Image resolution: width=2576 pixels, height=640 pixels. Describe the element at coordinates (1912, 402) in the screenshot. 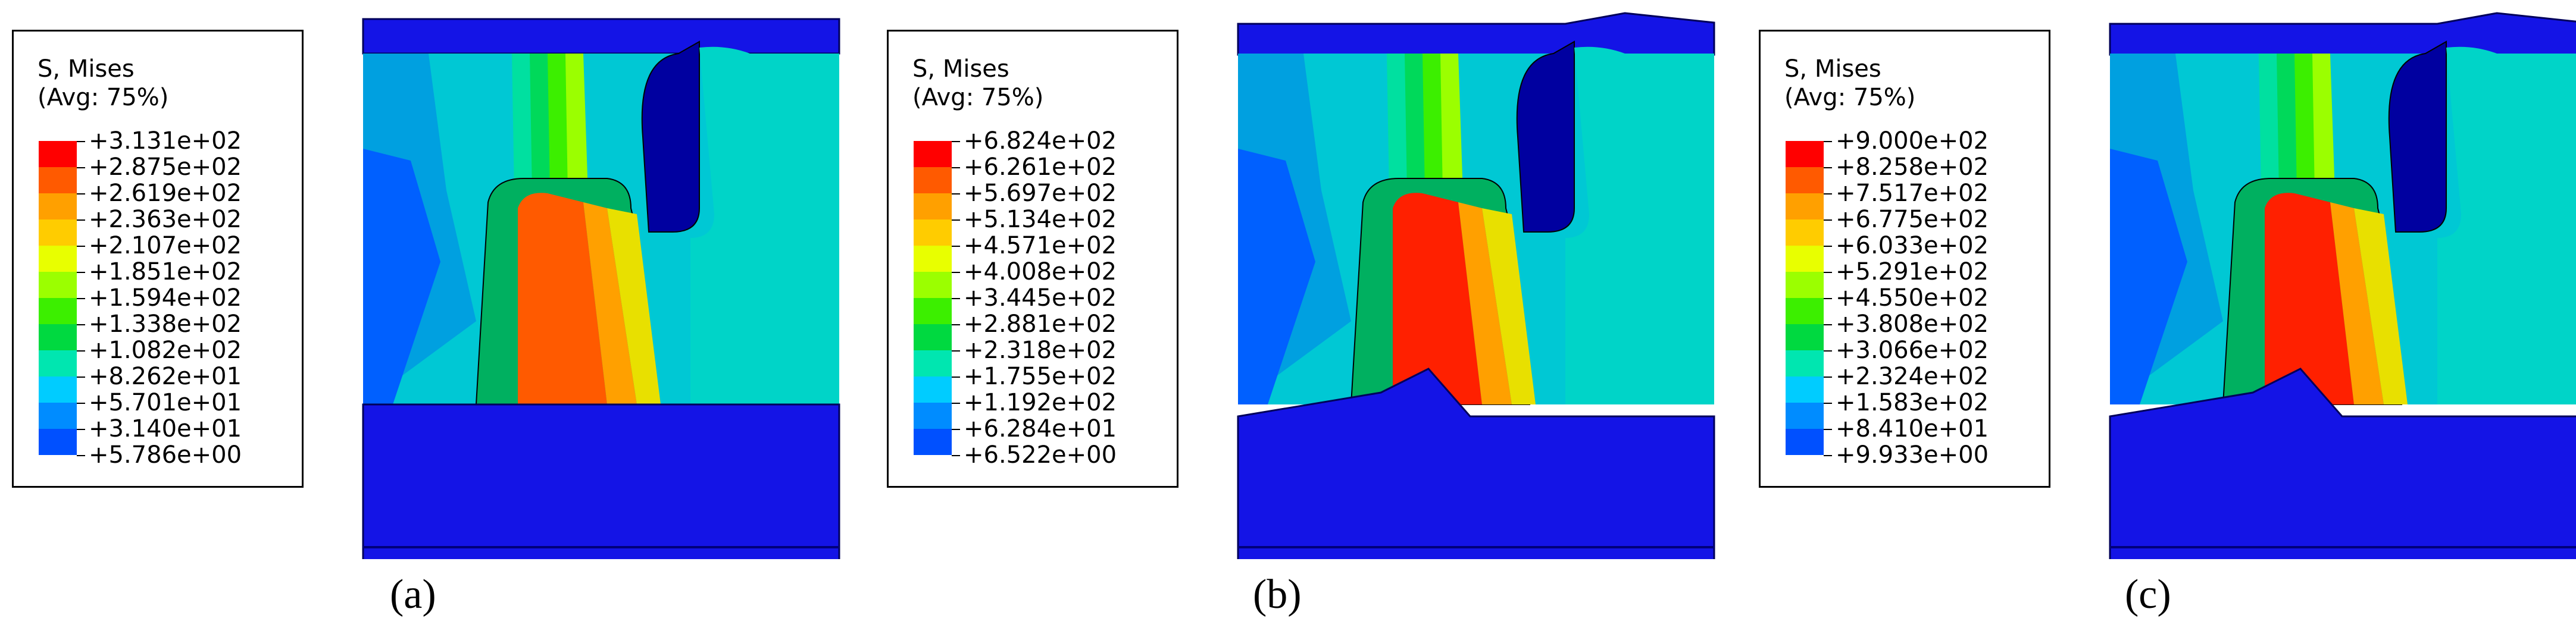

I see `legend-value: +1.583e+02` at that location.